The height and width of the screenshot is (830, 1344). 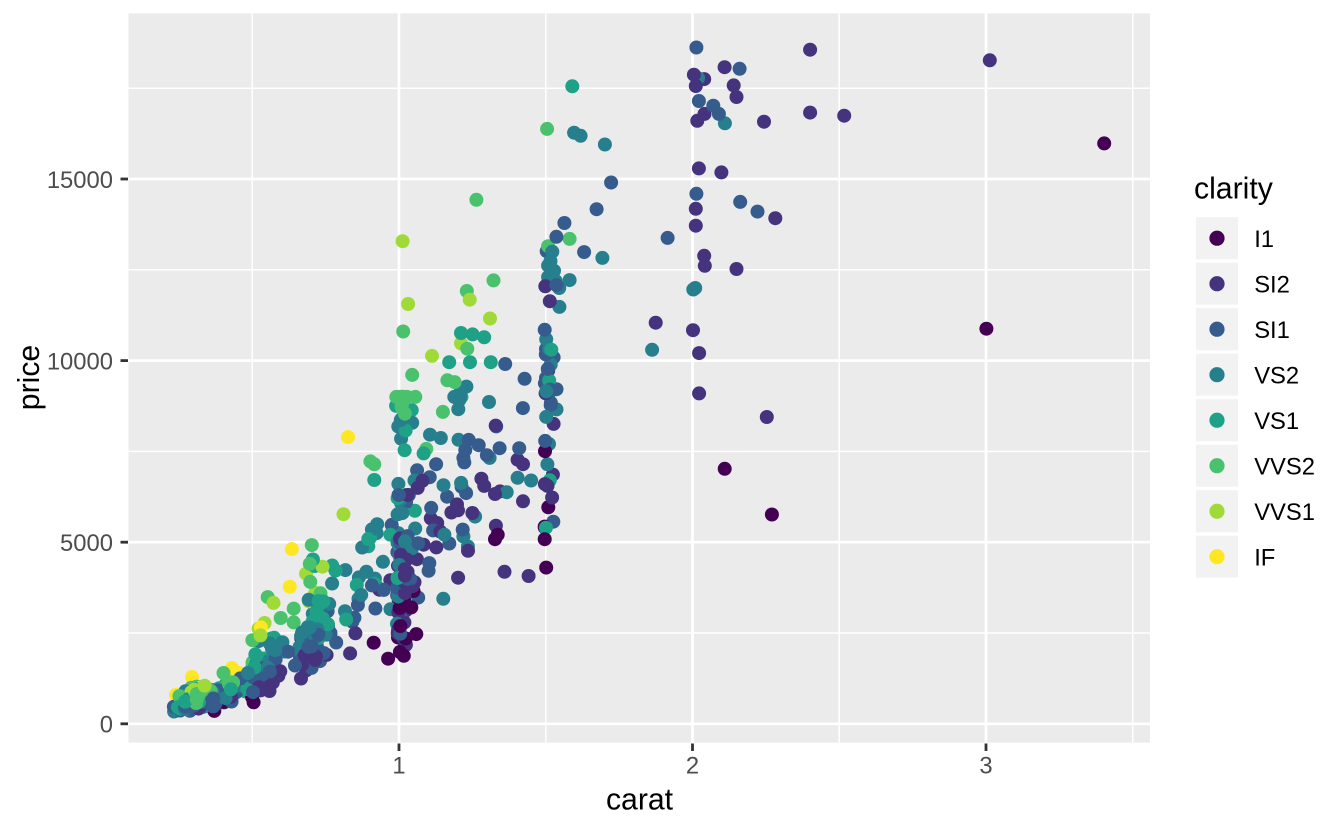 What do you see at coordinates (692, 766) in the screenshot?
I see `svg-text: 2` at bounding box center [692, 766].